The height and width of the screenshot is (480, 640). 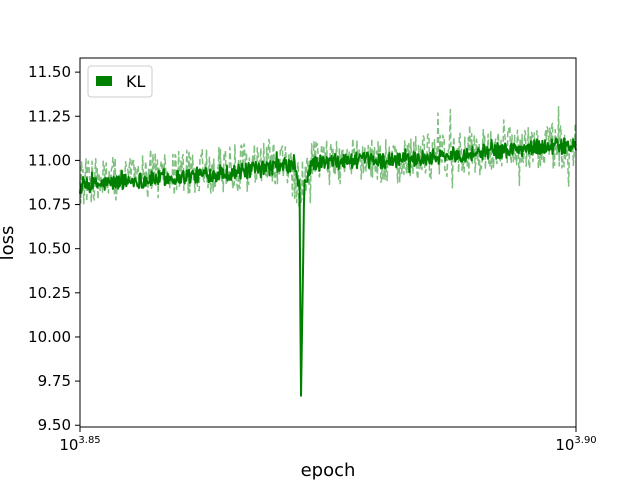 I want to click on y-tick-label: 9.75, so click(x=54, y=381).